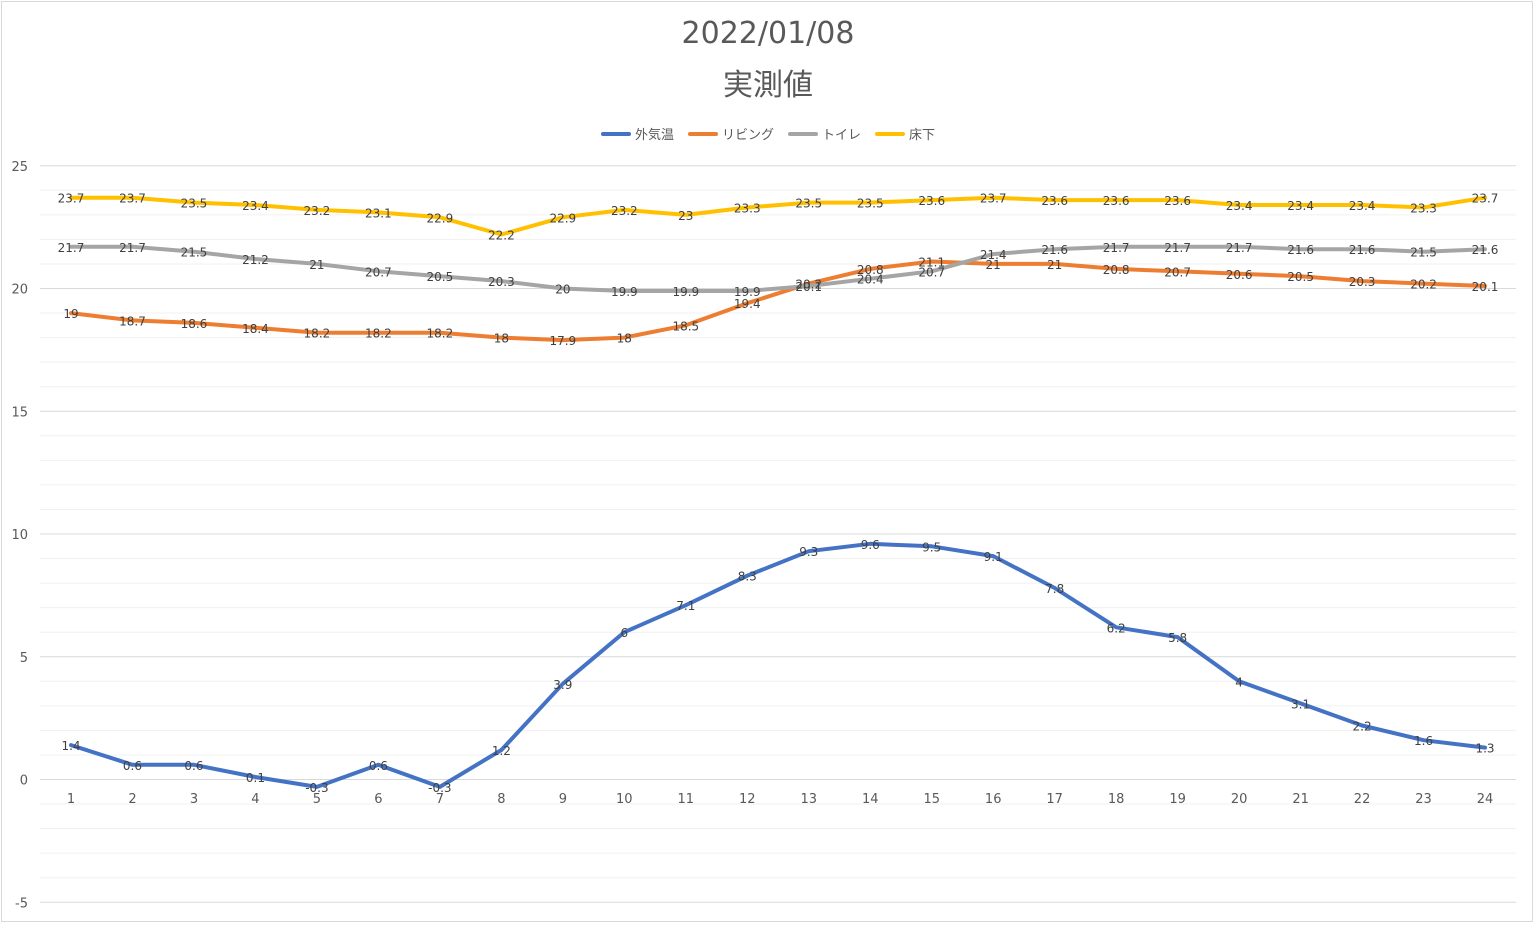  What do you see at coordinates (747, 208) in the screenshot?
I see `data-label: 23.3` at bounding box center [747, 208].